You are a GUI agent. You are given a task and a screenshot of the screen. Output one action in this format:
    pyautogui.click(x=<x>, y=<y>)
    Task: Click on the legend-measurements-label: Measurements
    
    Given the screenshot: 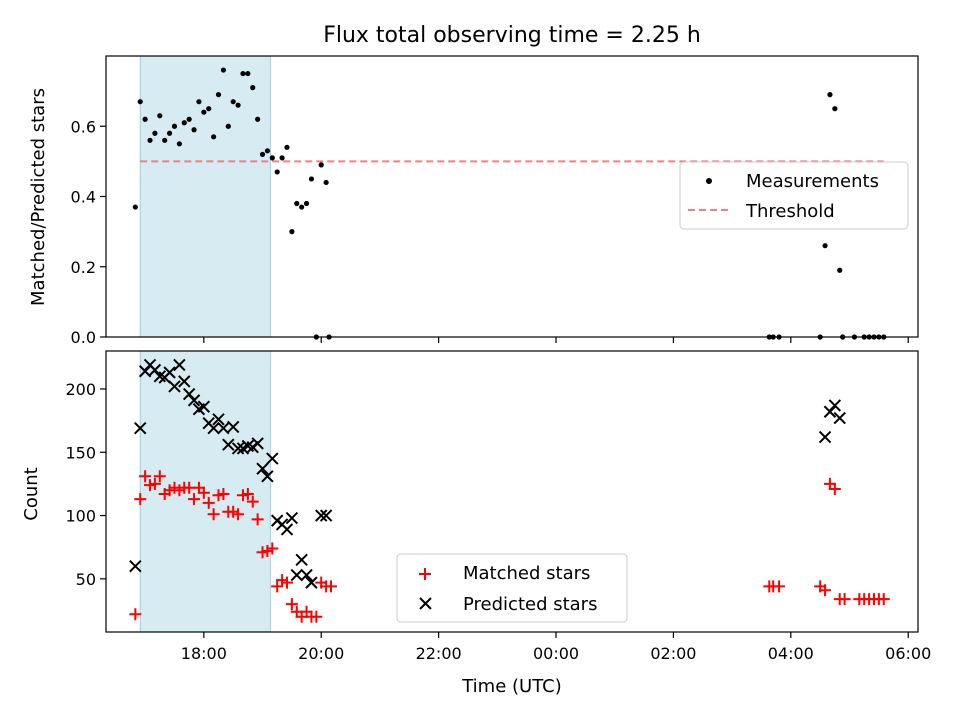 What is the action you would take?
    pyautogui.click(x=812, y=181)
    